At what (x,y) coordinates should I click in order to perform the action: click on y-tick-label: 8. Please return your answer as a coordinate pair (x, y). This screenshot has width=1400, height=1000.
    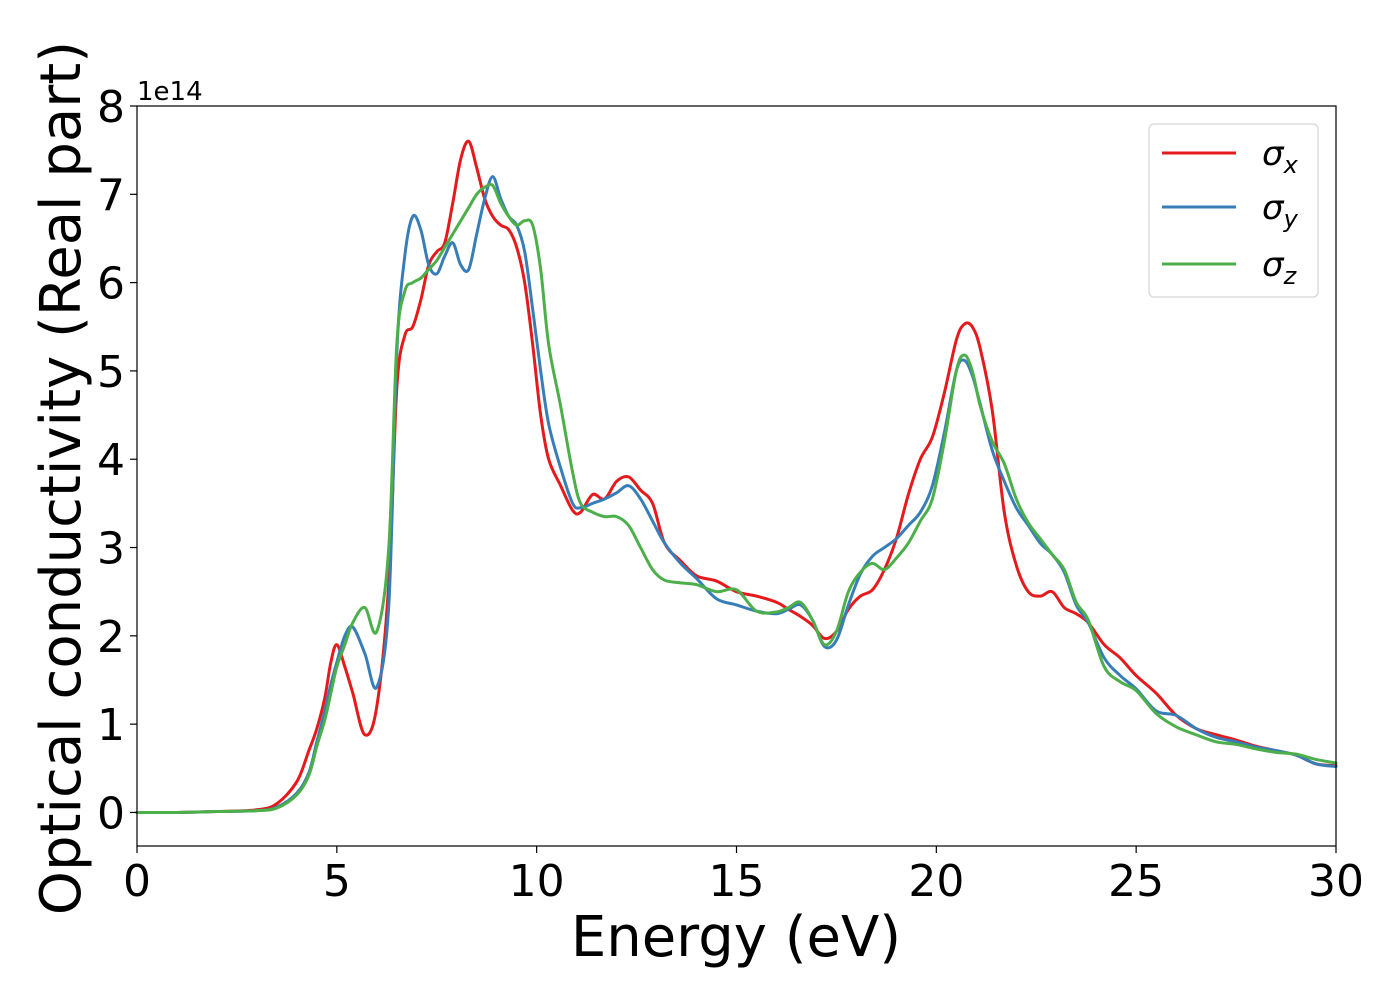
    Looking at the image, I should click on (111, 107).